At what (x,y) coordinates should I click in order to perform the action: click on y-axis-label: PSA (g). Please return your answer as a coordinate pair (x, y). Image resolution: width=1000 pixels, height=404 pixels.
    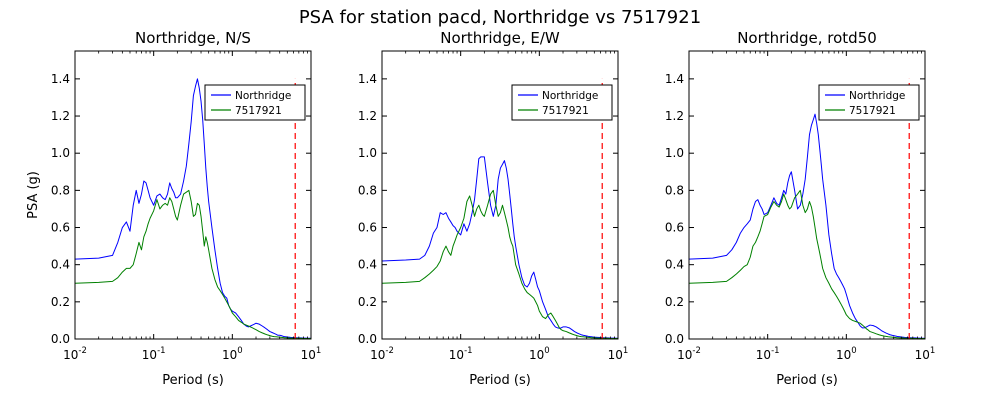
    Looking at the image, I should click on (33, 195).